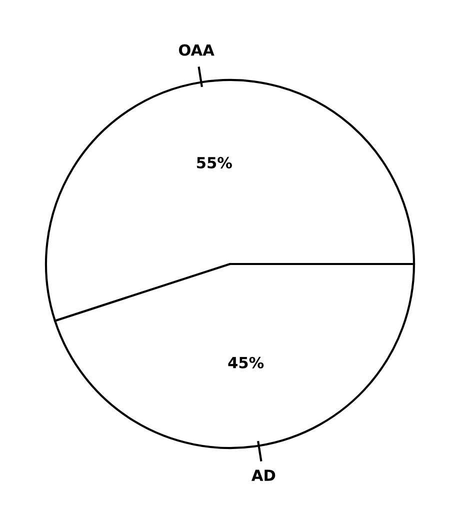  What do you see at coordinates (196, 50) in the screenshot?
I see `slice-label: OAA` at bounding box center [196, 50].